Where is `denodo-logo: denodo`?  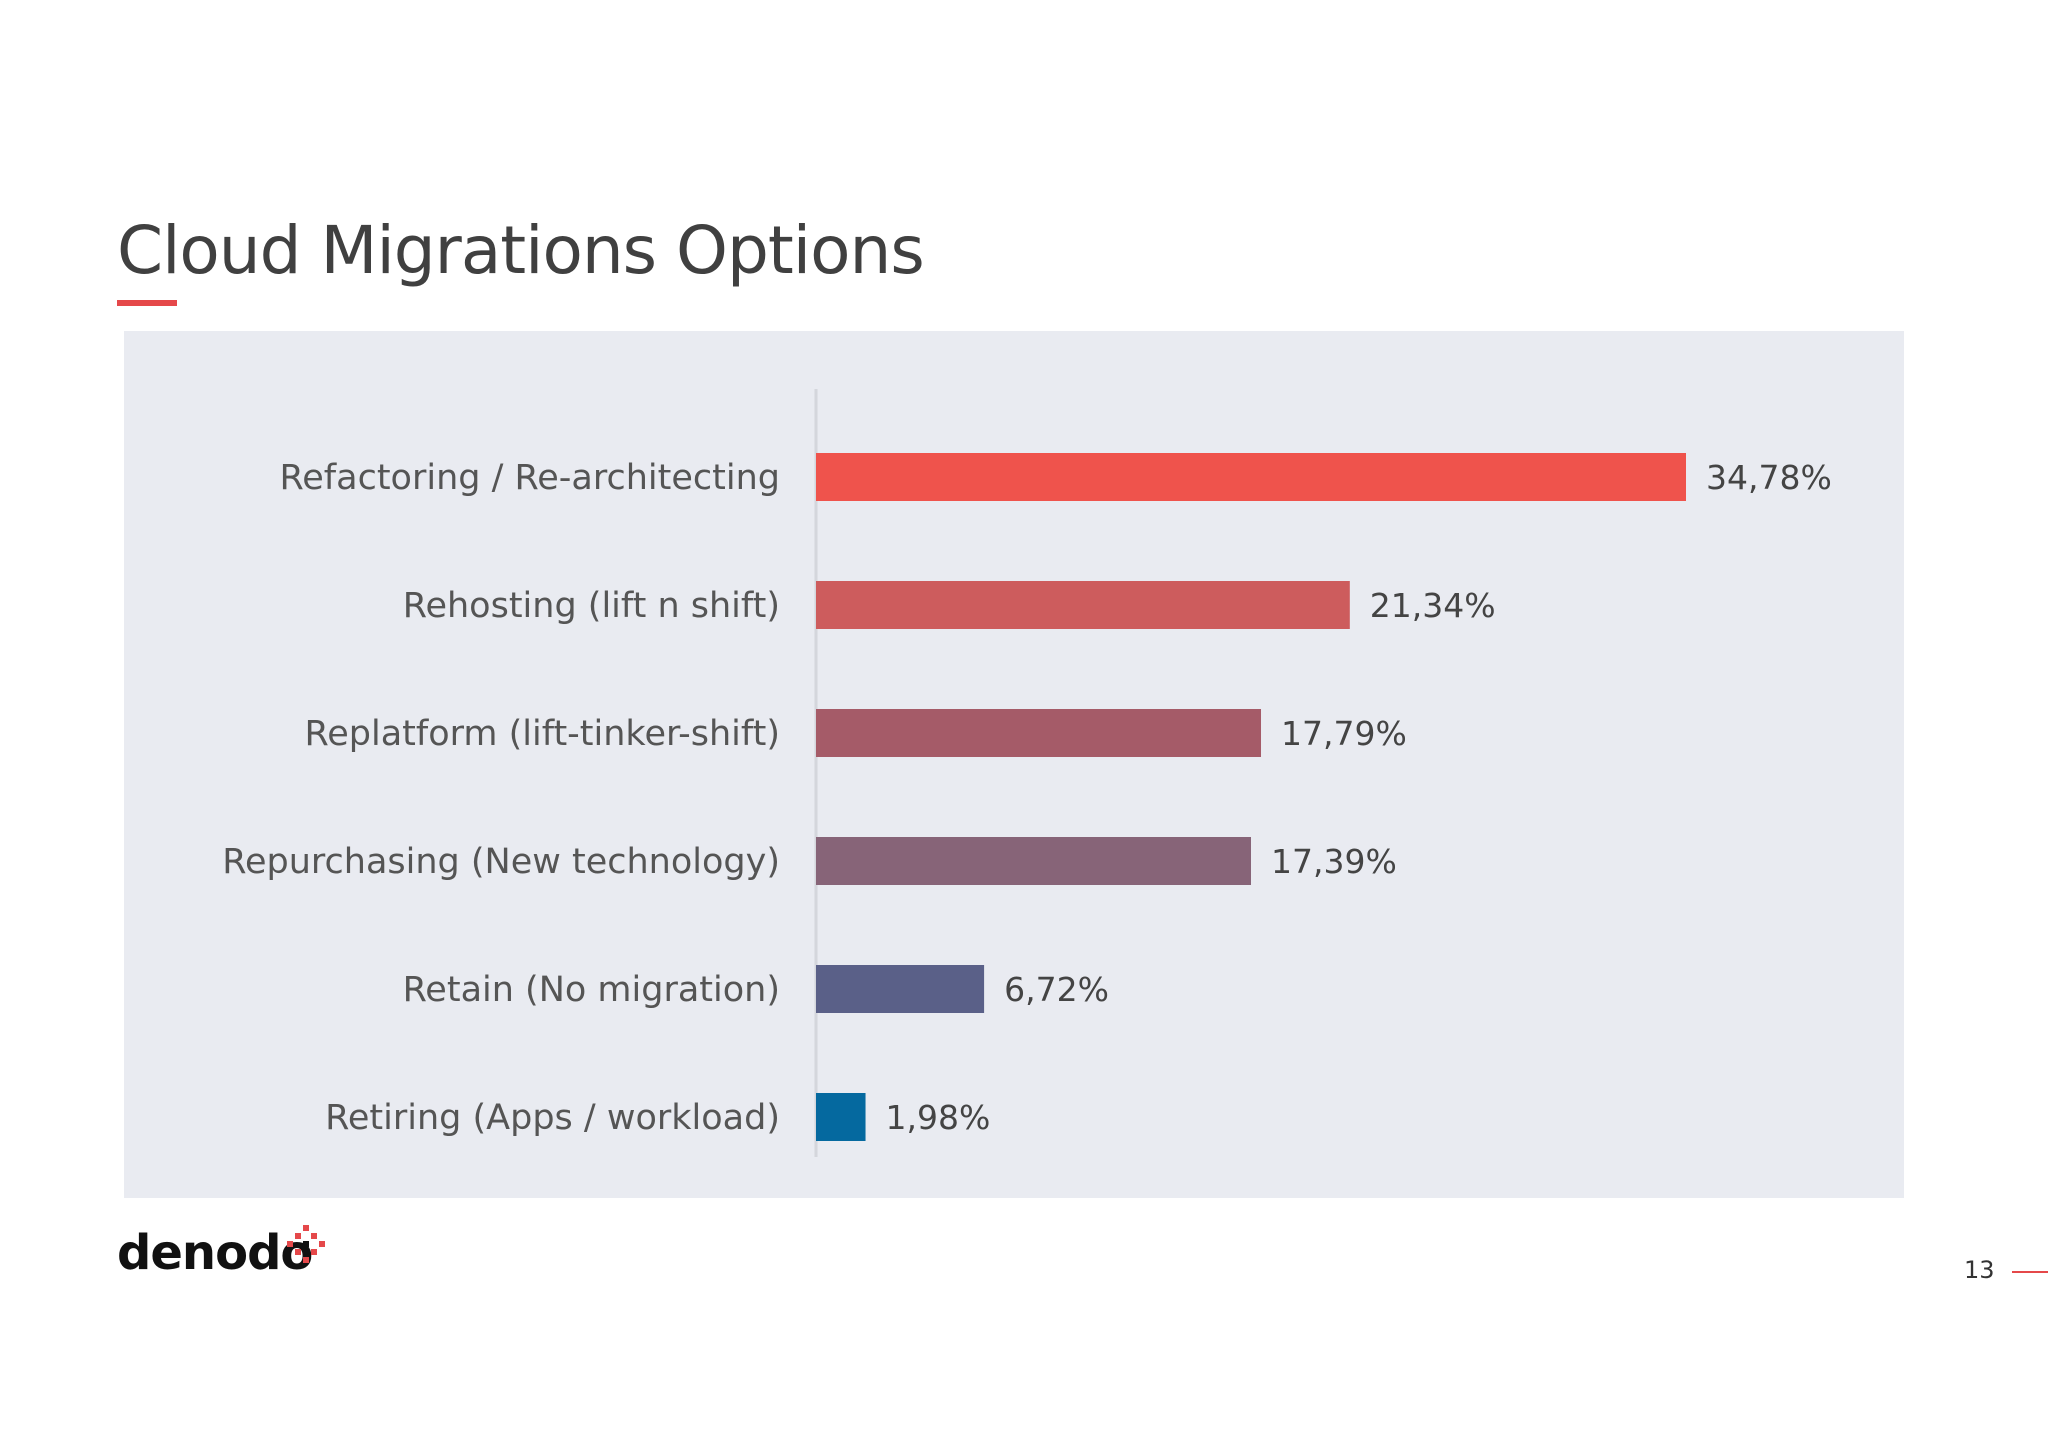 denodo-logo: denodo is located at coordinates (227, 1255).